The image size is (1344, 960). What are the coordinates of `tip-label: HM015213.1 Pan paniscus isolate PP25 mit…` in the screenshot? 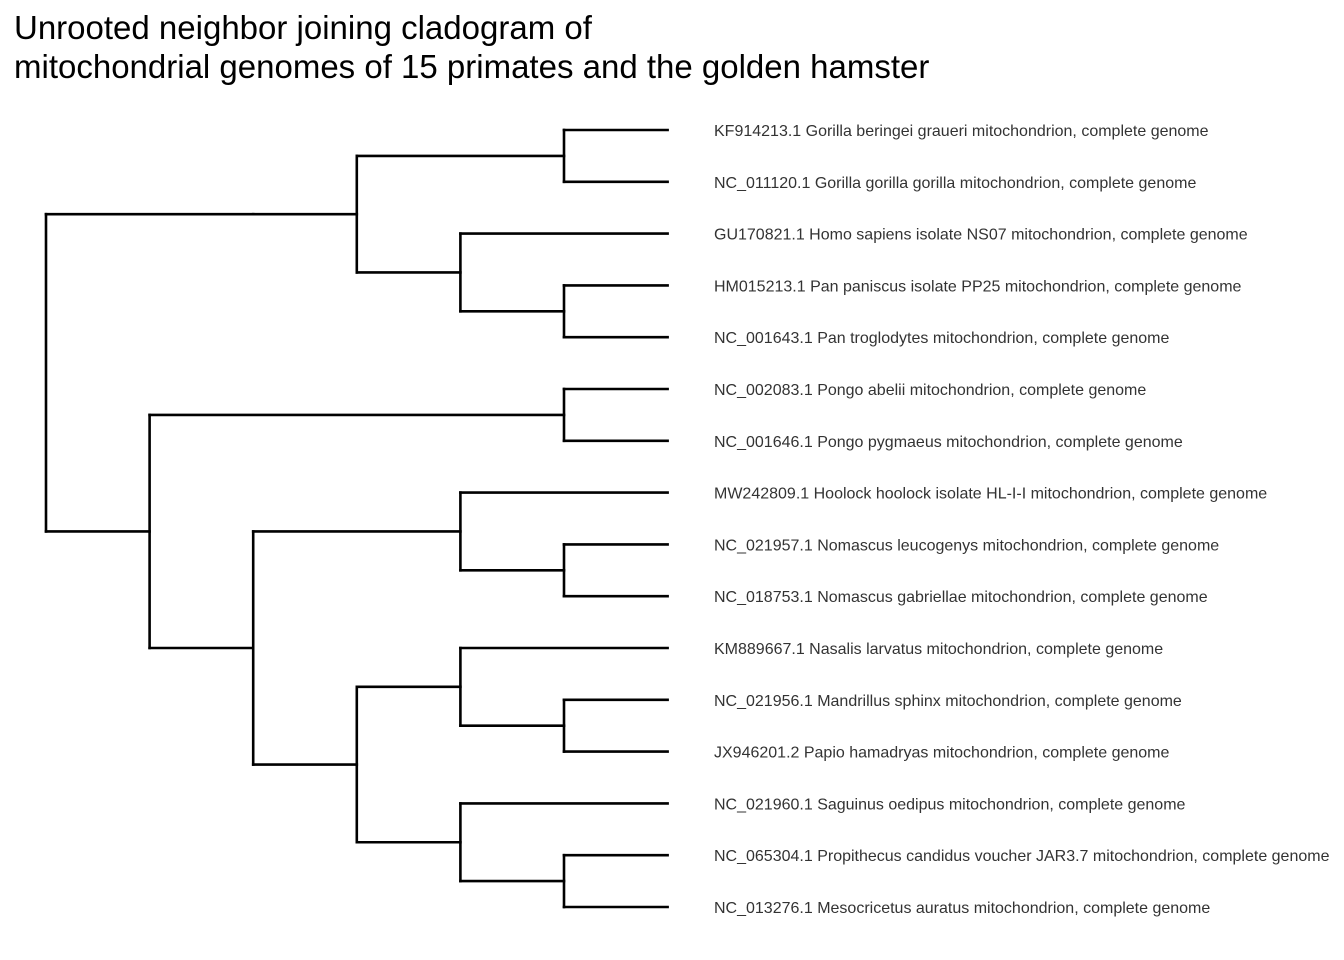 It's located at (978, 286).